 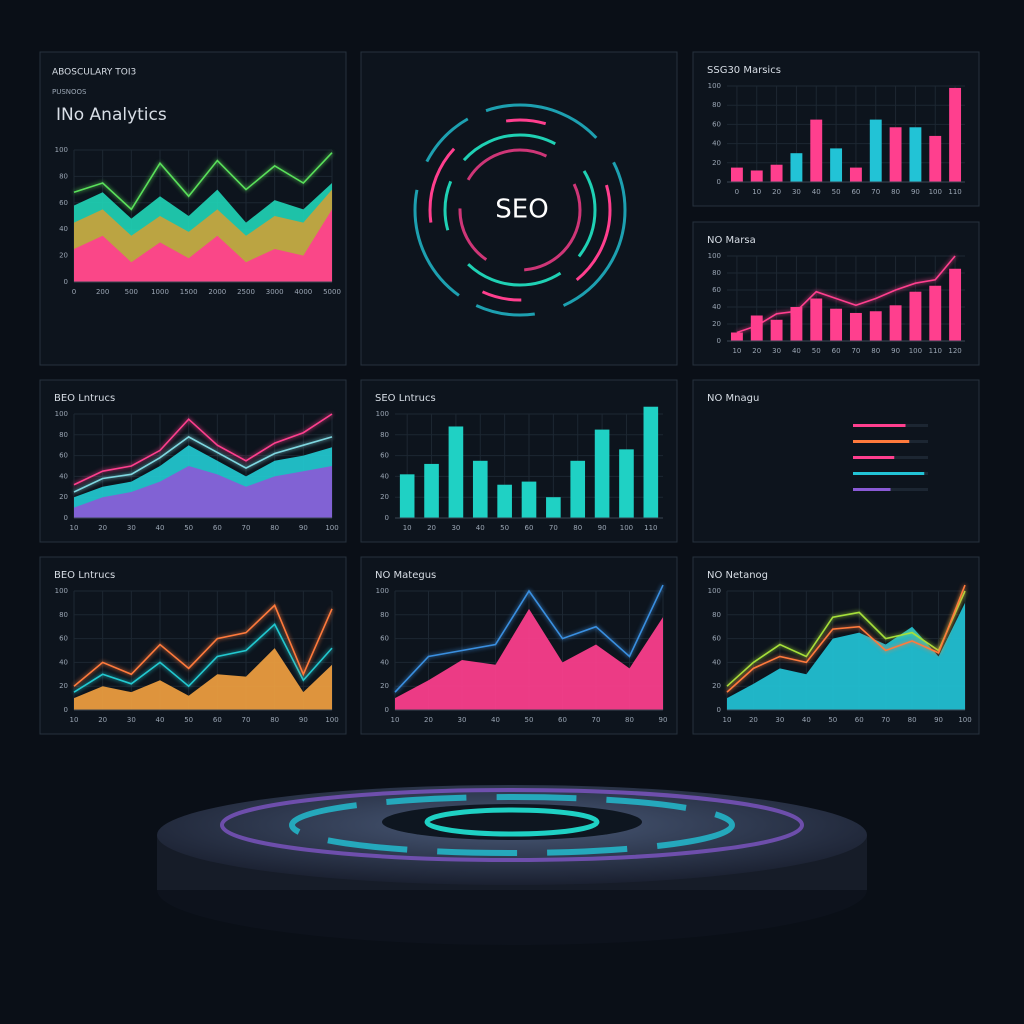 What do you see at coordinates (737, 575) in the screenshot?
I see `panel-title: NO Netanog` at bounding box center [737, 575].